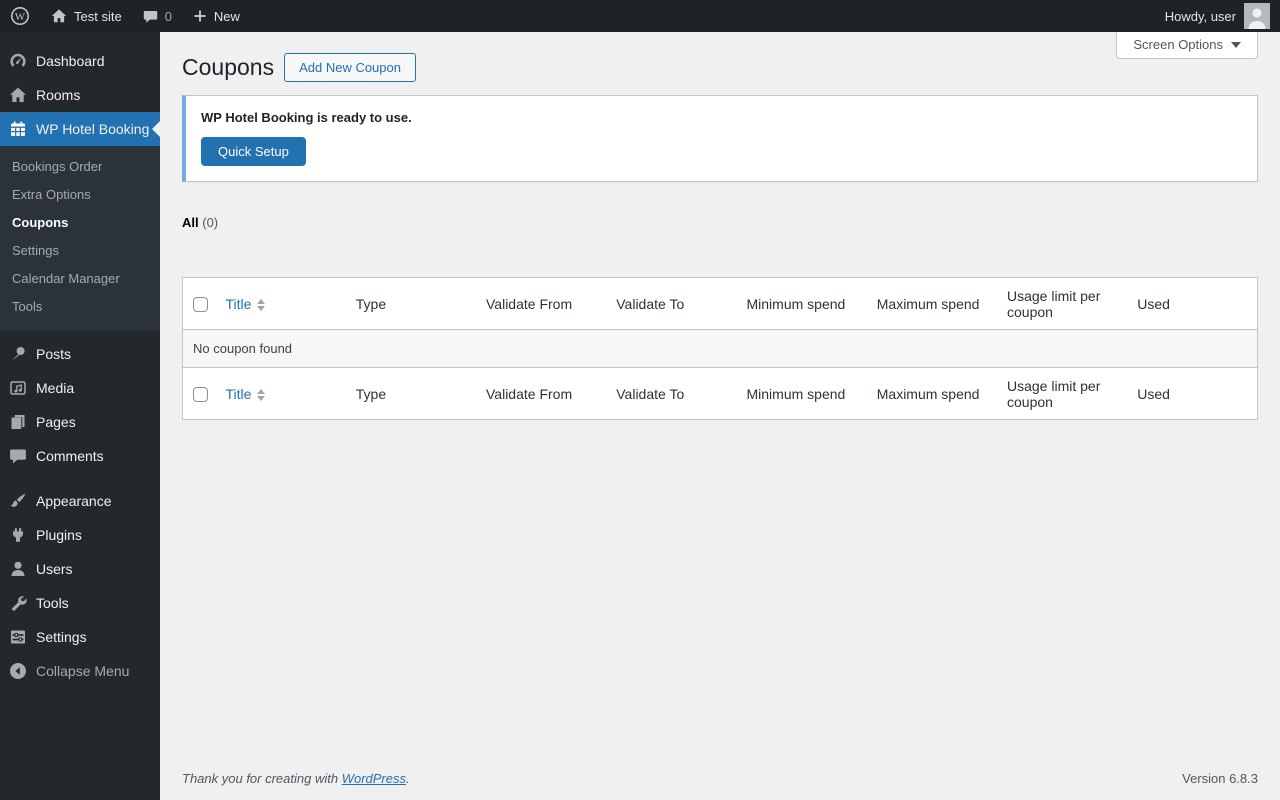 The image size is (1280, 800). What do you see at coordinates (80, 222) in the screenshot?
I see `submenu-item-coupons: Coupons` at bounding box center [80, 222].